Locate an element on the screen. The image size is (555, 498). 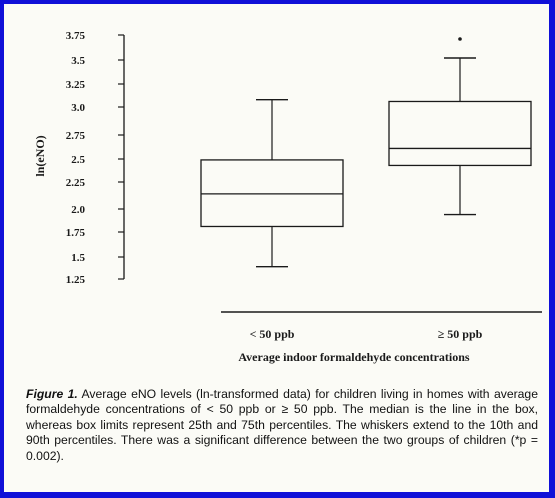
y-tick-label: 3.75 is located at coordinates (76, 36).